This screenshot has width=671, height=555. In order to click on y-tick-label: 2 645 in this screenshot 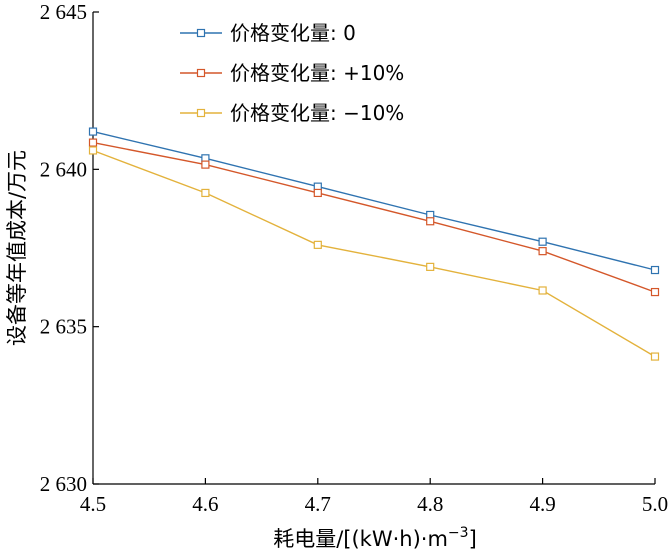, I will do `click(63, 12)`.